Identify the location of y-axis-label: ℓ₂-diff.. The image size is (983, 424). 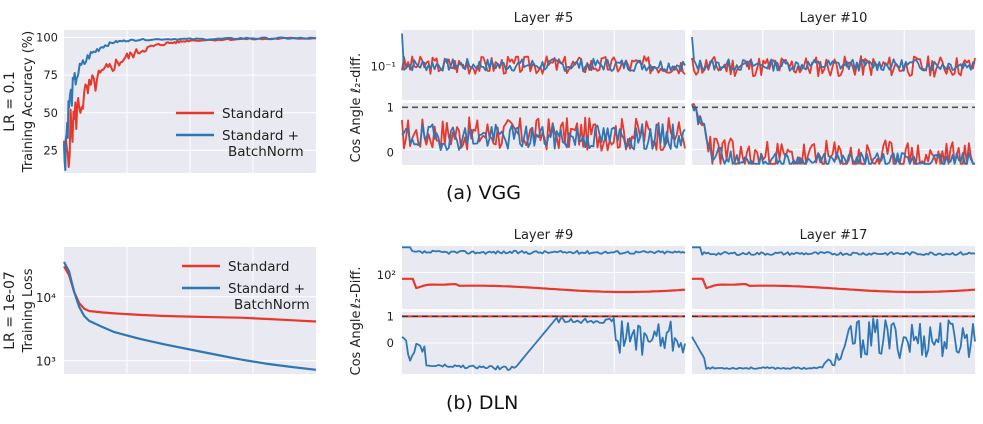
(356, 73).